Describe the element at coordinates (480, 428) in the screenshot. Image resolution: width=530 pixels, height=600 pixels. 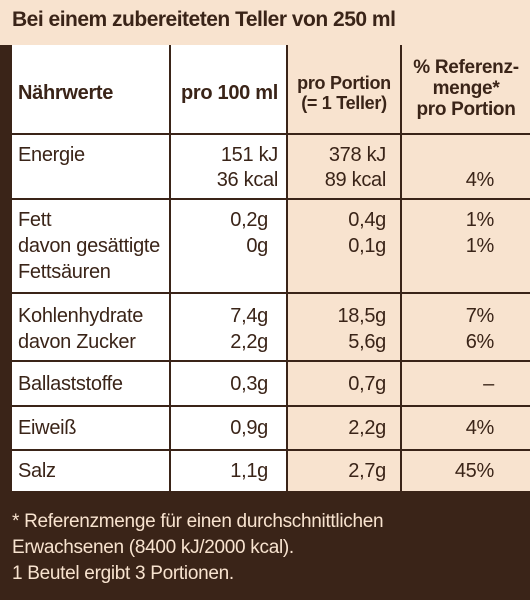
I see `row-eiweiss-ref: 4%` at that location.